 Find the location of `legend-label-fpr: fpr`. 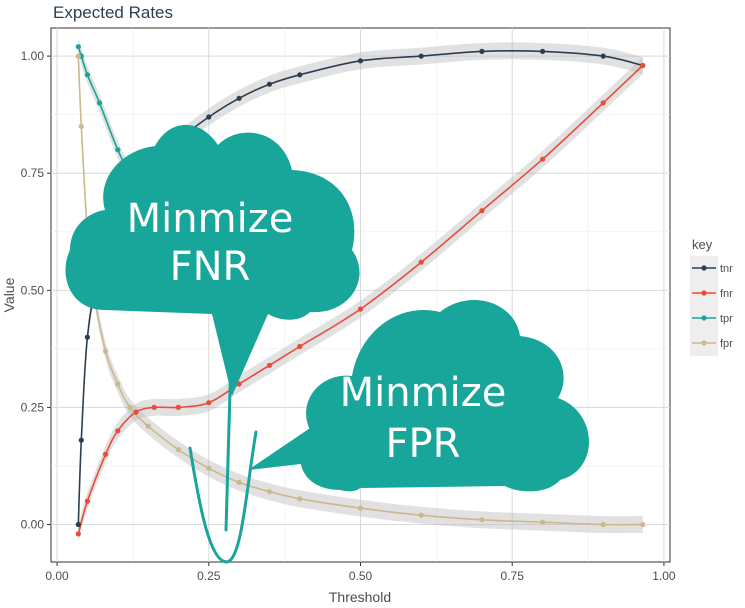

legend-label-fpr: fpr is located at coordinates (726, 344).